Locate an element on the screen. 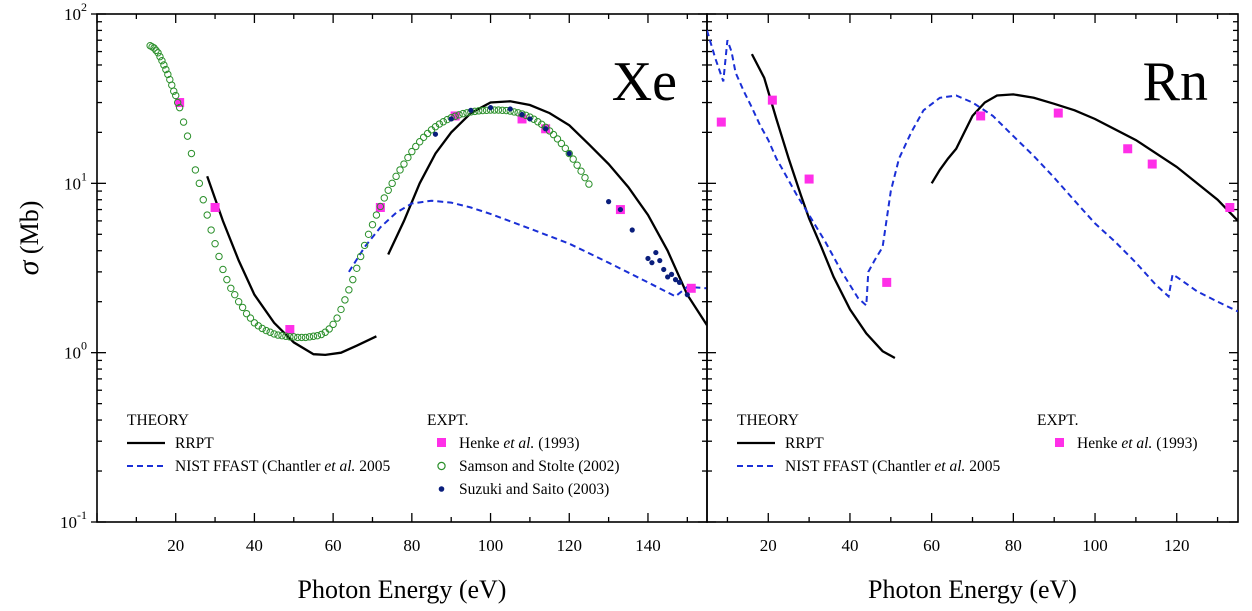  rn-x-tick-label: 20 is located at coordinates (768, 545).